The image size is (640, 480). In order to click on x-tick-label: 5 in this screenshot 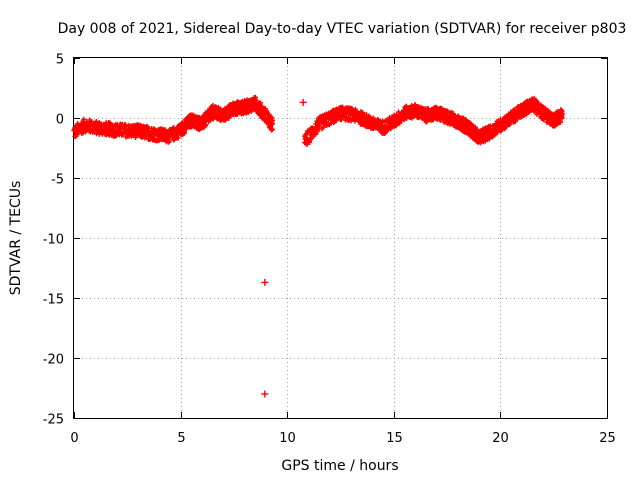, I will do `click(181, 438)`.